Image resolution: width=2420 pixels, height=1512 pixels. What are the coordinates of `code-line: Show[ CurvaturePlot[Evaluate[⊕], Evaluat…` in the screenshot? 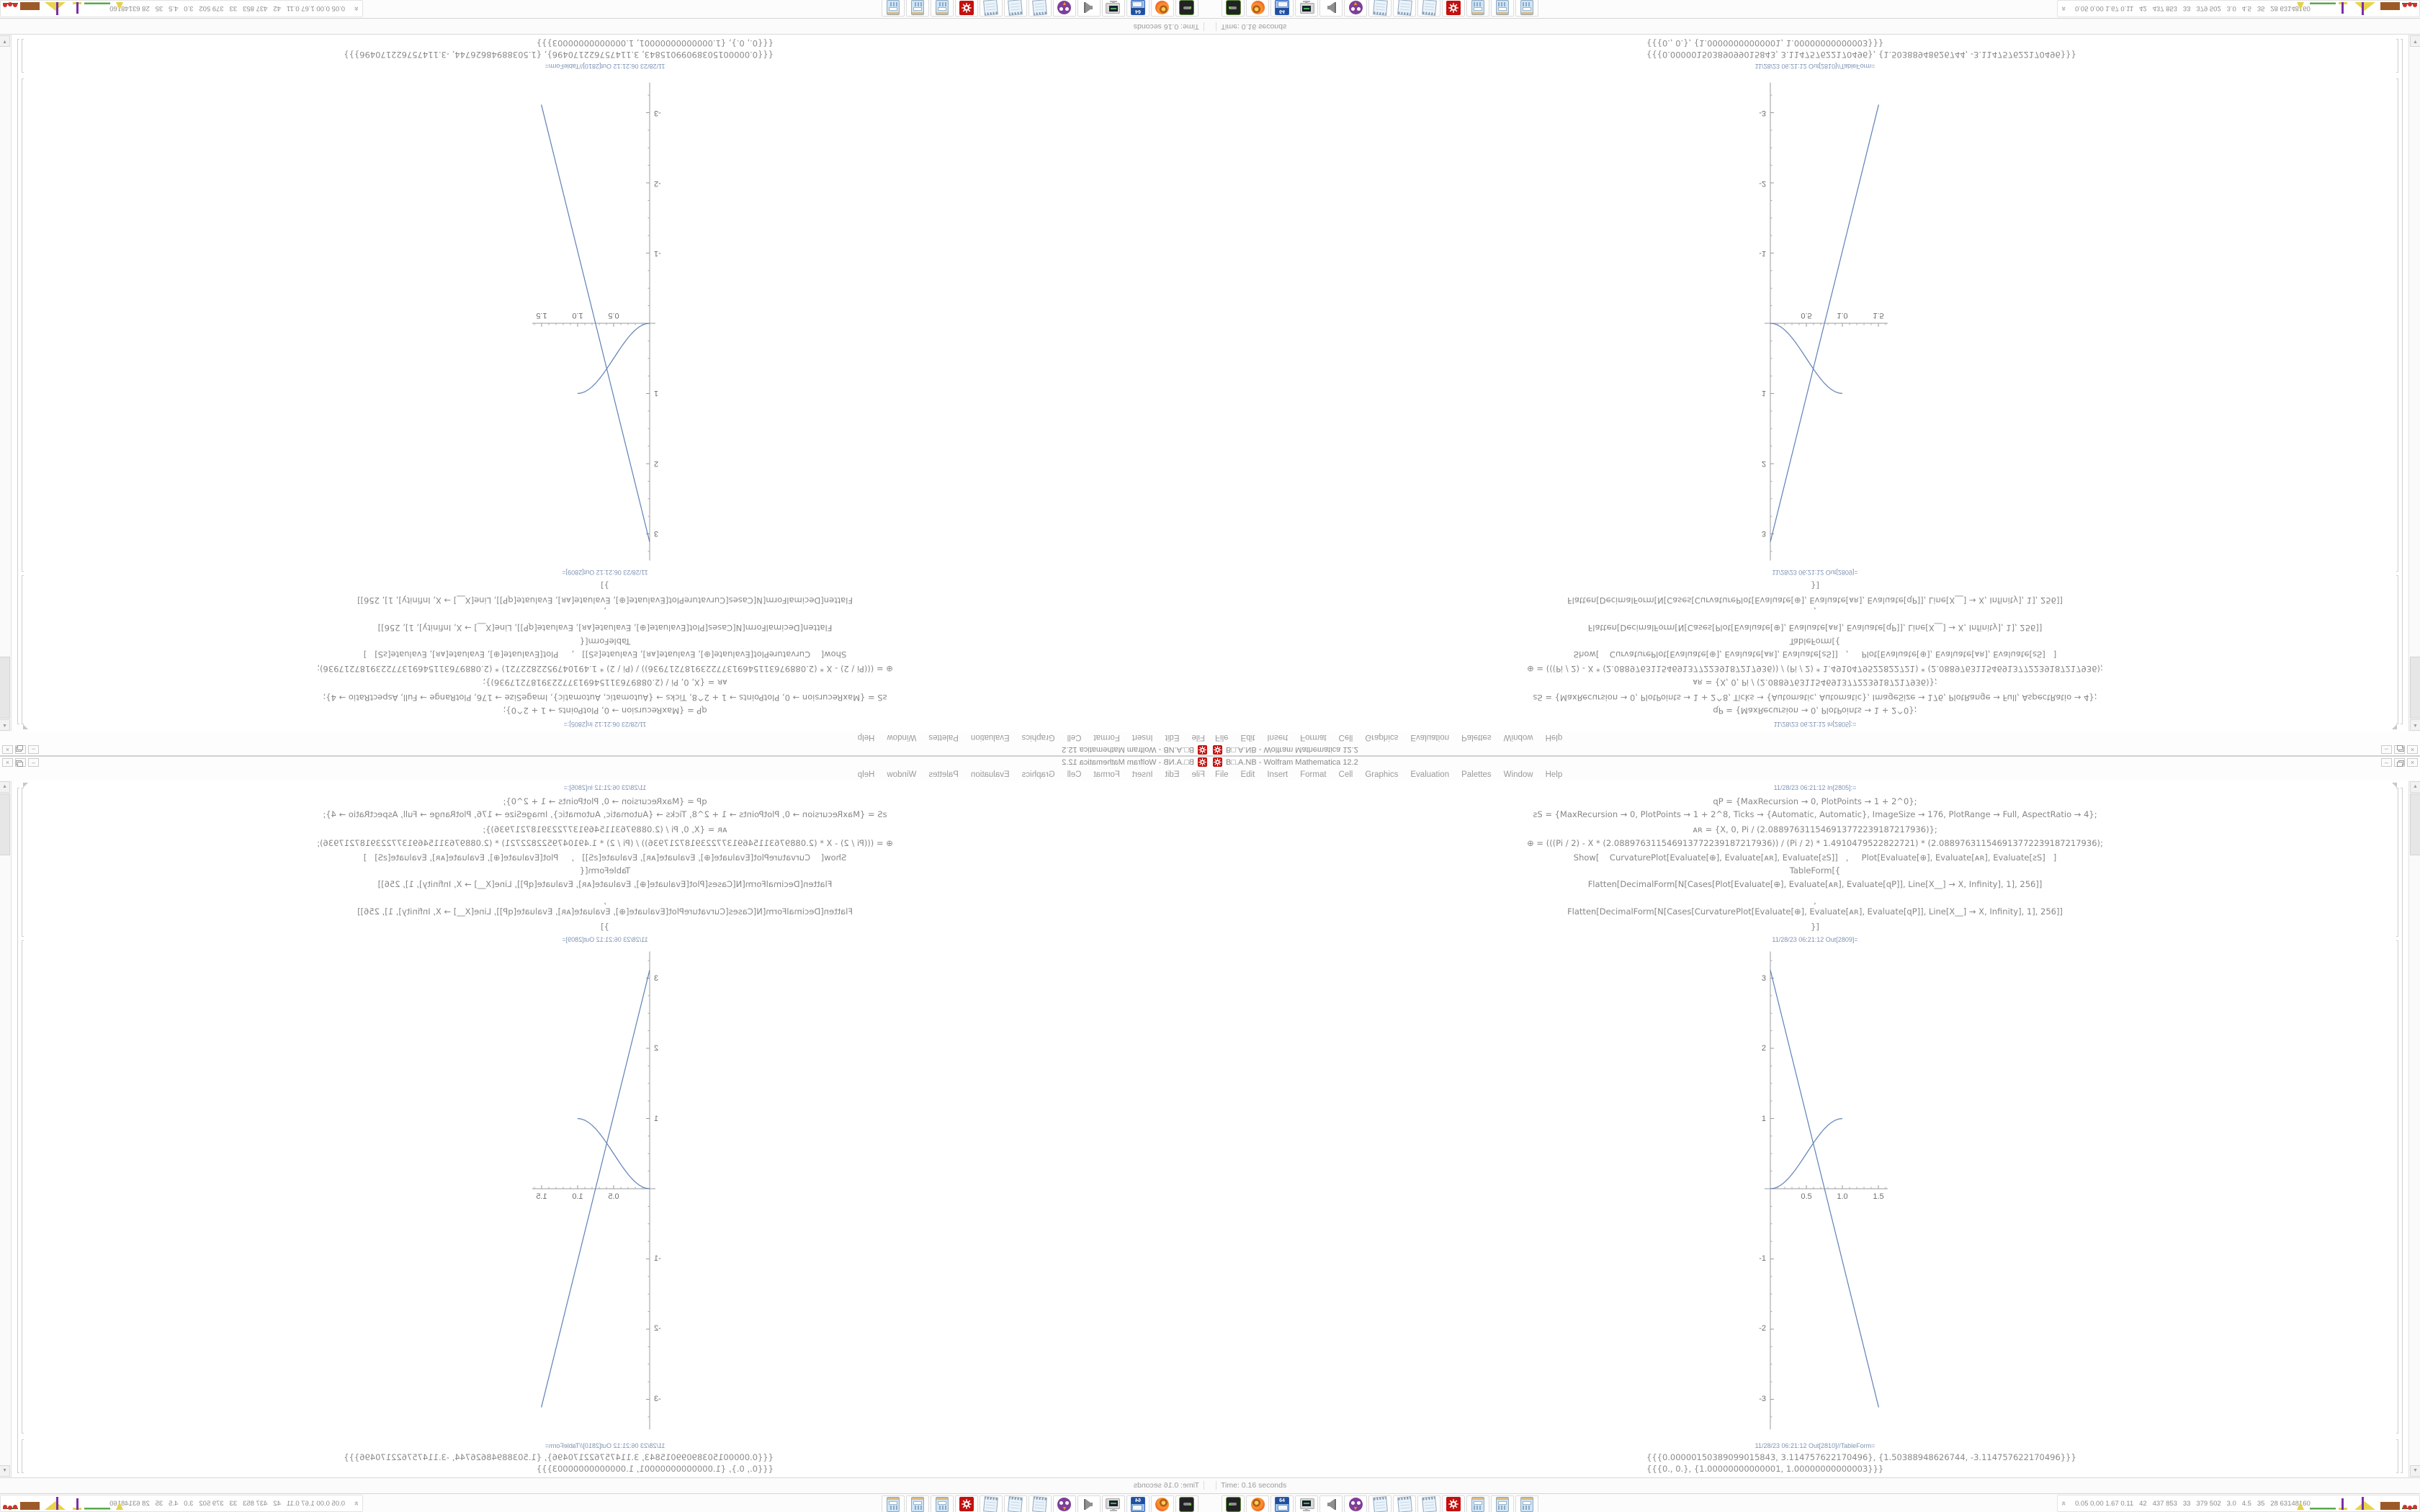 It's located at (1815, 654).